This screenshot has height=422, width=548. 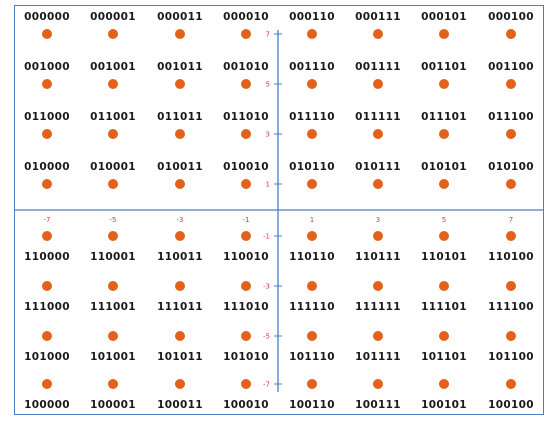 I want to click on bit-code-label: 011111, so click(x=378, y=117).